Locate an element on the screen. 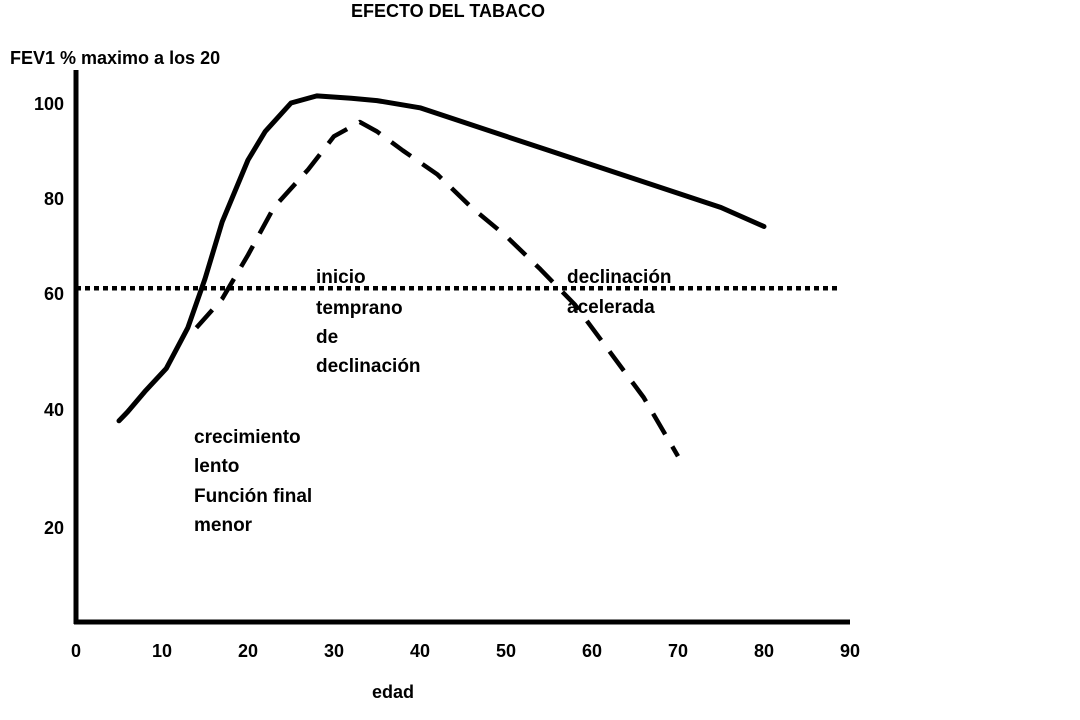 This screenshot has width=1080, height=720. x-tick-label: 30 is located at coordinates (334, 651).